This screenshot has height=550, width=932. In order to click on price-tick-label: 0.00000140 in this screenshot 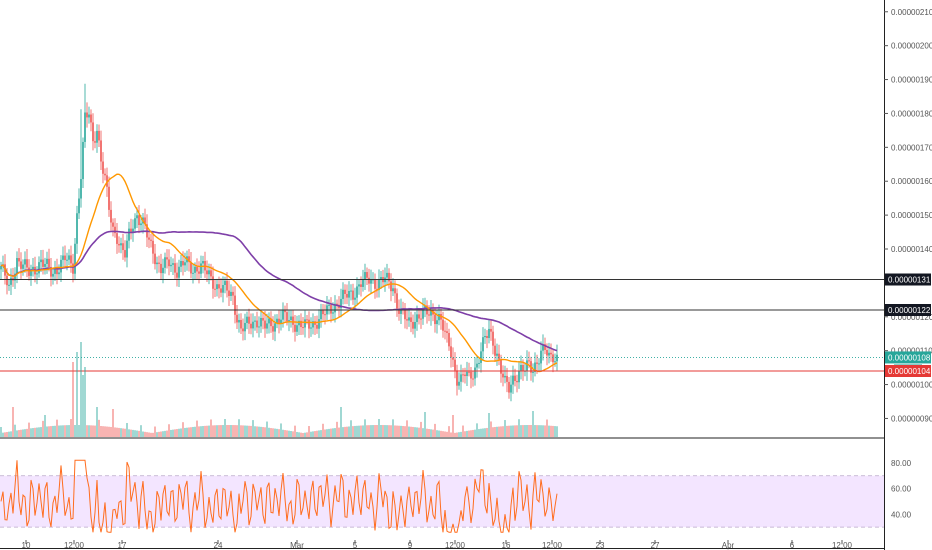, I will do `click(911, 249)`.